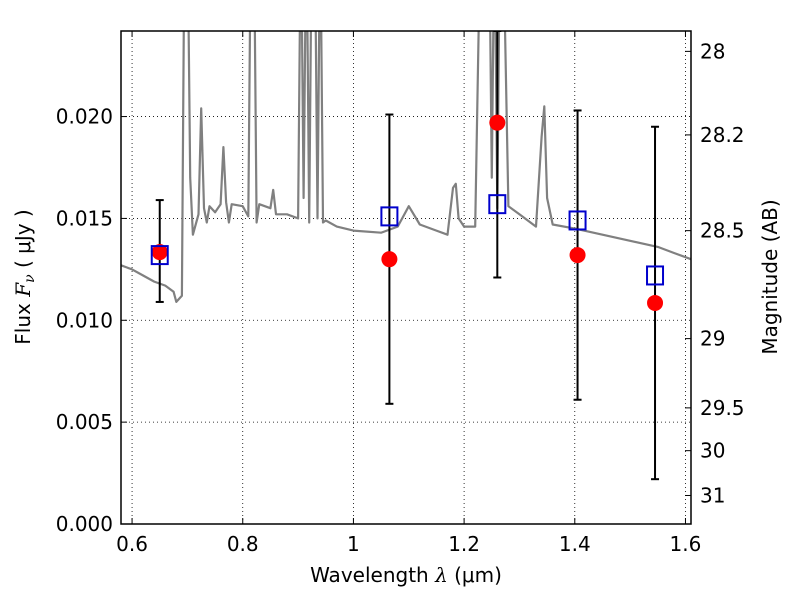  What do you see at coordinates (712, 339) in the screenshot?
I see `y2-tick-label: 29` at bounding box center [712, 339].